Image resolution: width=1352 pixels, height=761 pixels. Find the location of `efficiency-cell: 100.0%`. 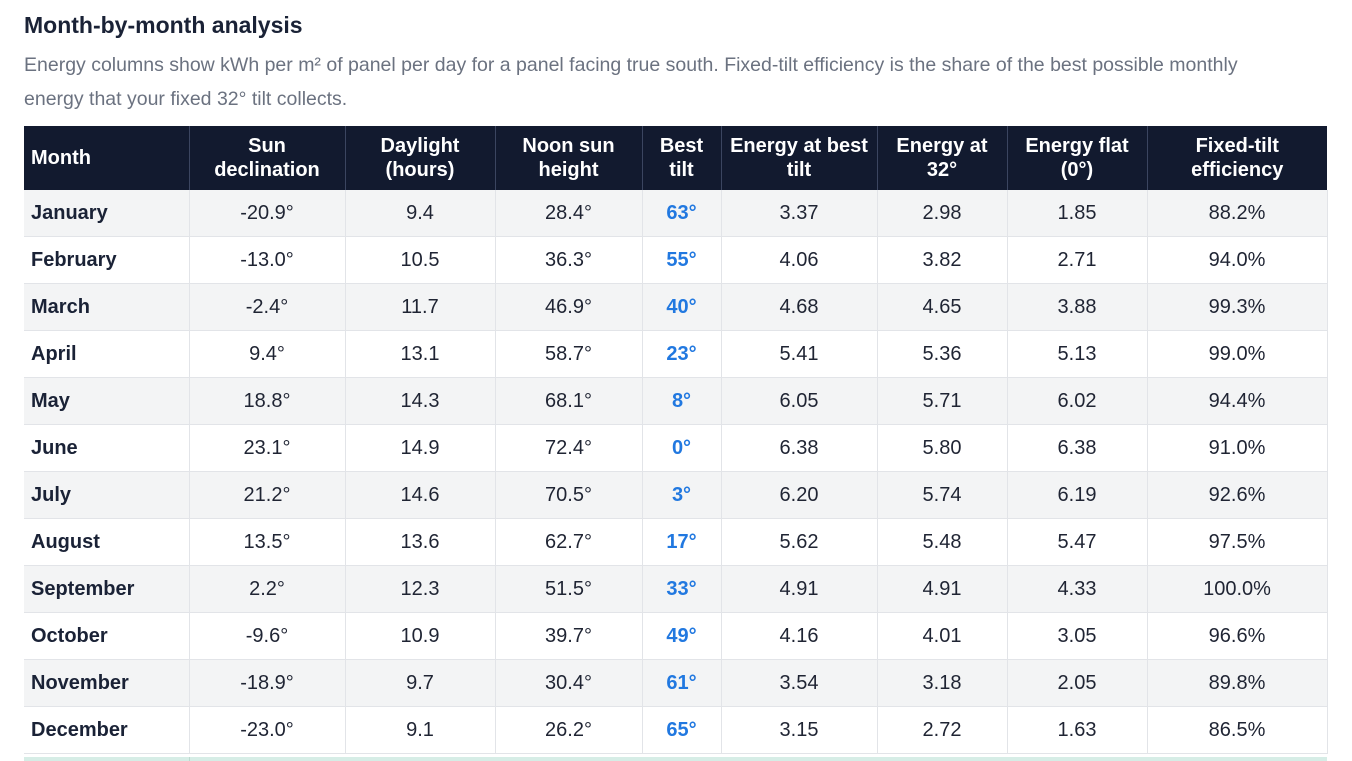

efficiency-cell: 100.0% is located at coordinates (1237, 589).